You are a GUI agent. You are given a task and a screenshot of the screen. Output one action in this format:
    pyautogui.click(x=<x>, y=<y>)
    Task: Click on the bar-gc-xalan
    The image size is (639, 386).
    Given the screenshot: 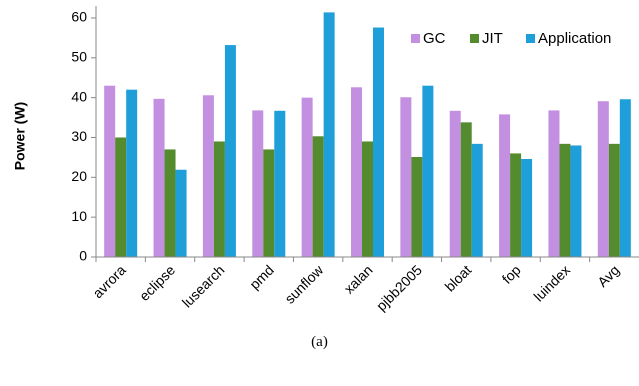 What is the action you would take?
    pyautogui.click(x=356, y=172)
    